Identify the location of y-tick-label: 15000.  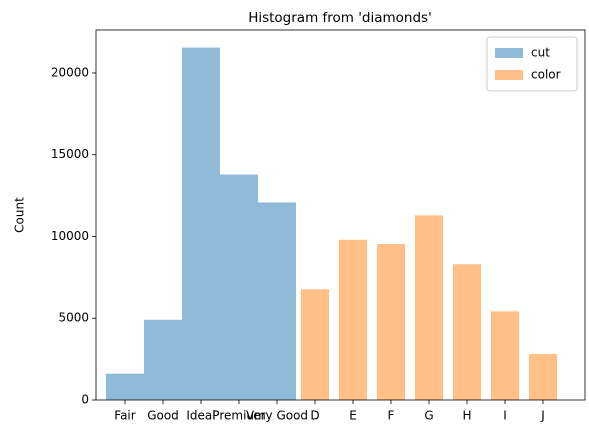
(70, 154).